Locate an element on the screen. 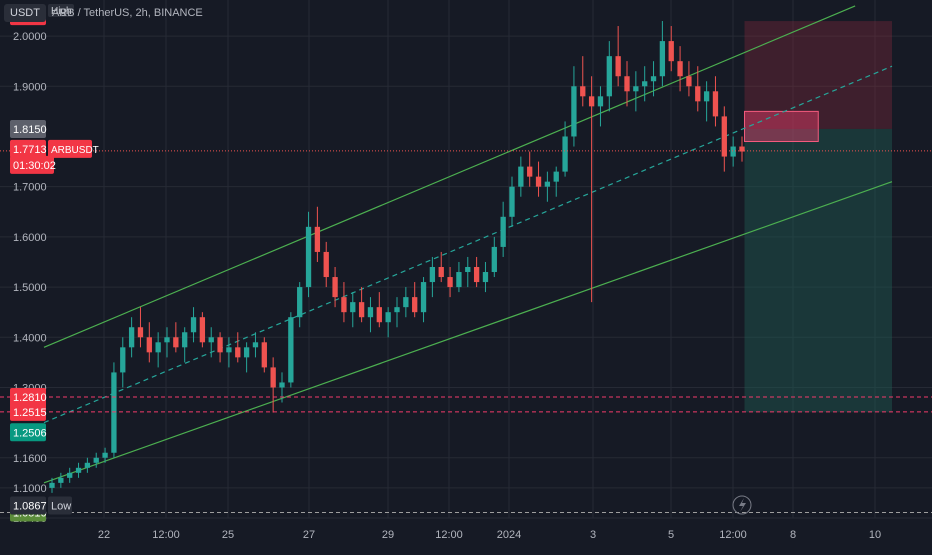 The height and width of the screenshot is (555, 932). badge-level-a: 1.2810 is located at coordinates (28, 397).